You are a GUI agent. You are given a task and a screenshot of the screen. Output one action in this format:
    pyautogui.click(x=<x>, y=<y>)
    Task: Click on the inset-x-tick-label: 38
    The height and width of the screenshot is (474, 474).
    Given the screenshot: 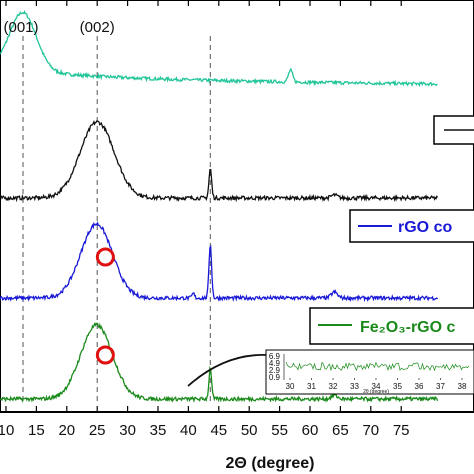 What is the action you would take?
    pyautogui.click(x=462, y=386)
    